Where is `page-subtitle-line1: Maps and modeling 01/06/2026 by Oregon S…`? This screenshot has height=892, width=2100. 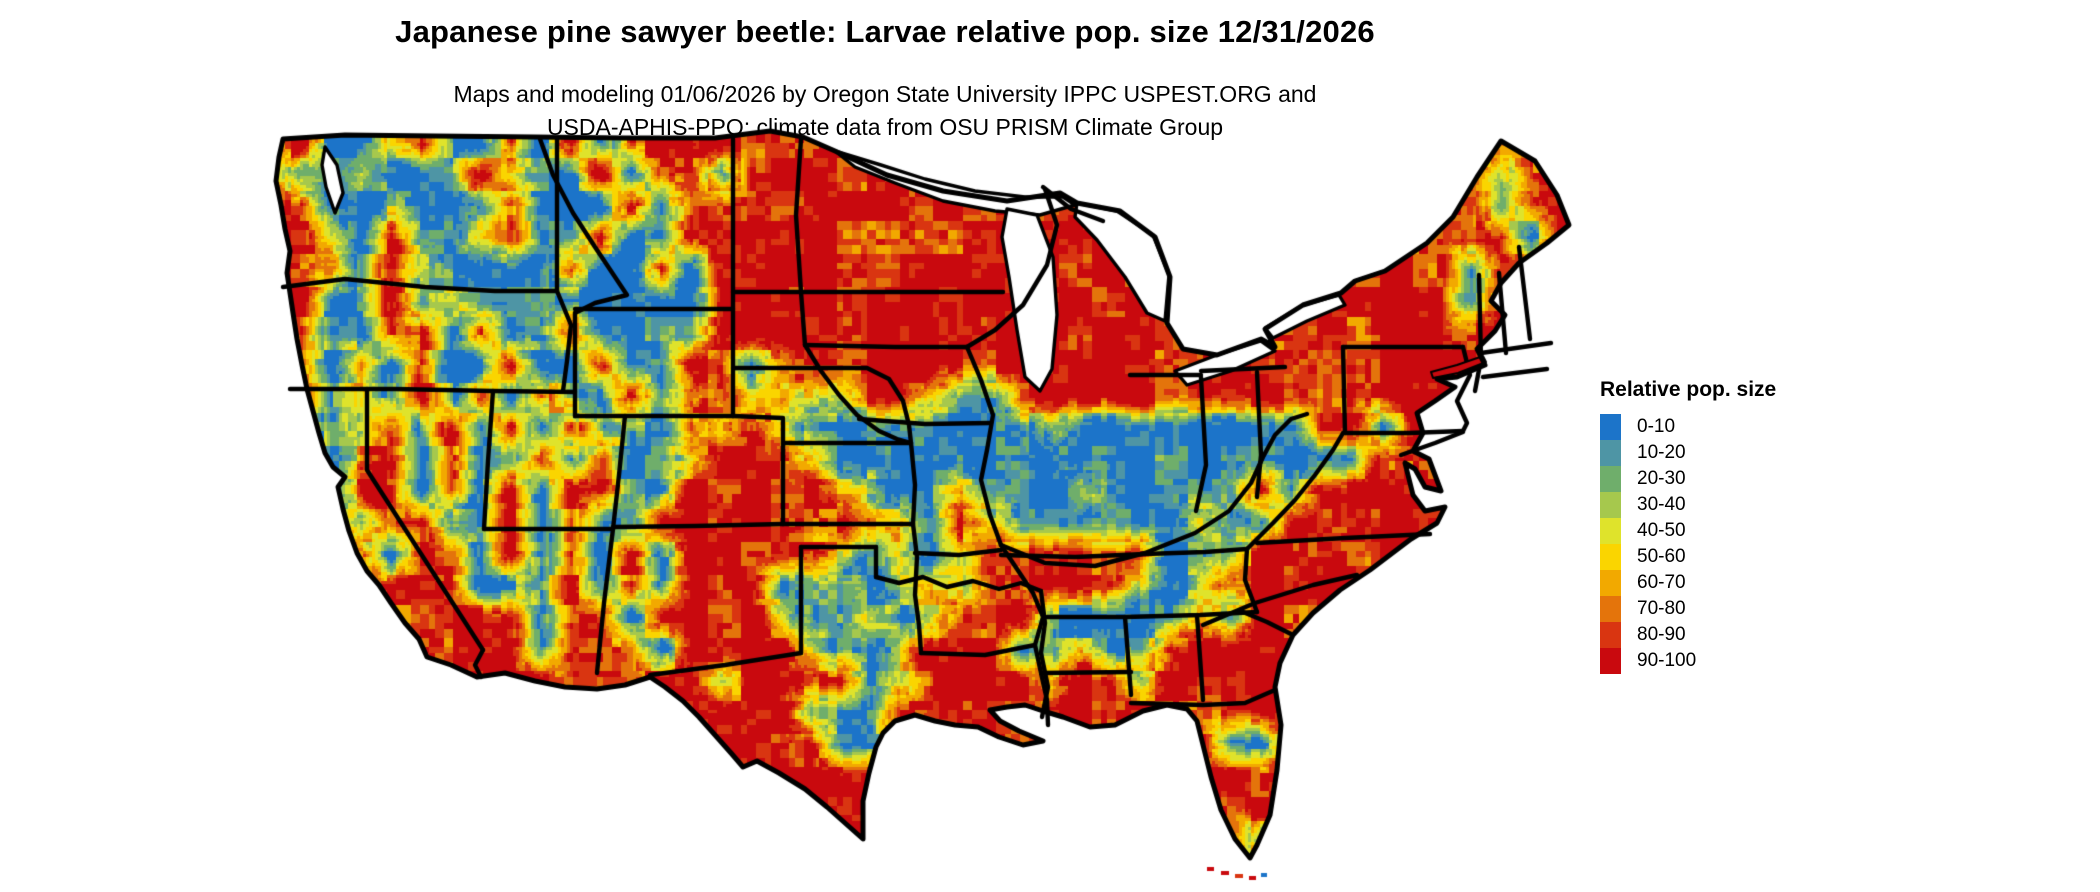 page-subtitle-line1: Maps and modeling 01/06/2026 by Oregon S… is located at coordinates (885, 94).